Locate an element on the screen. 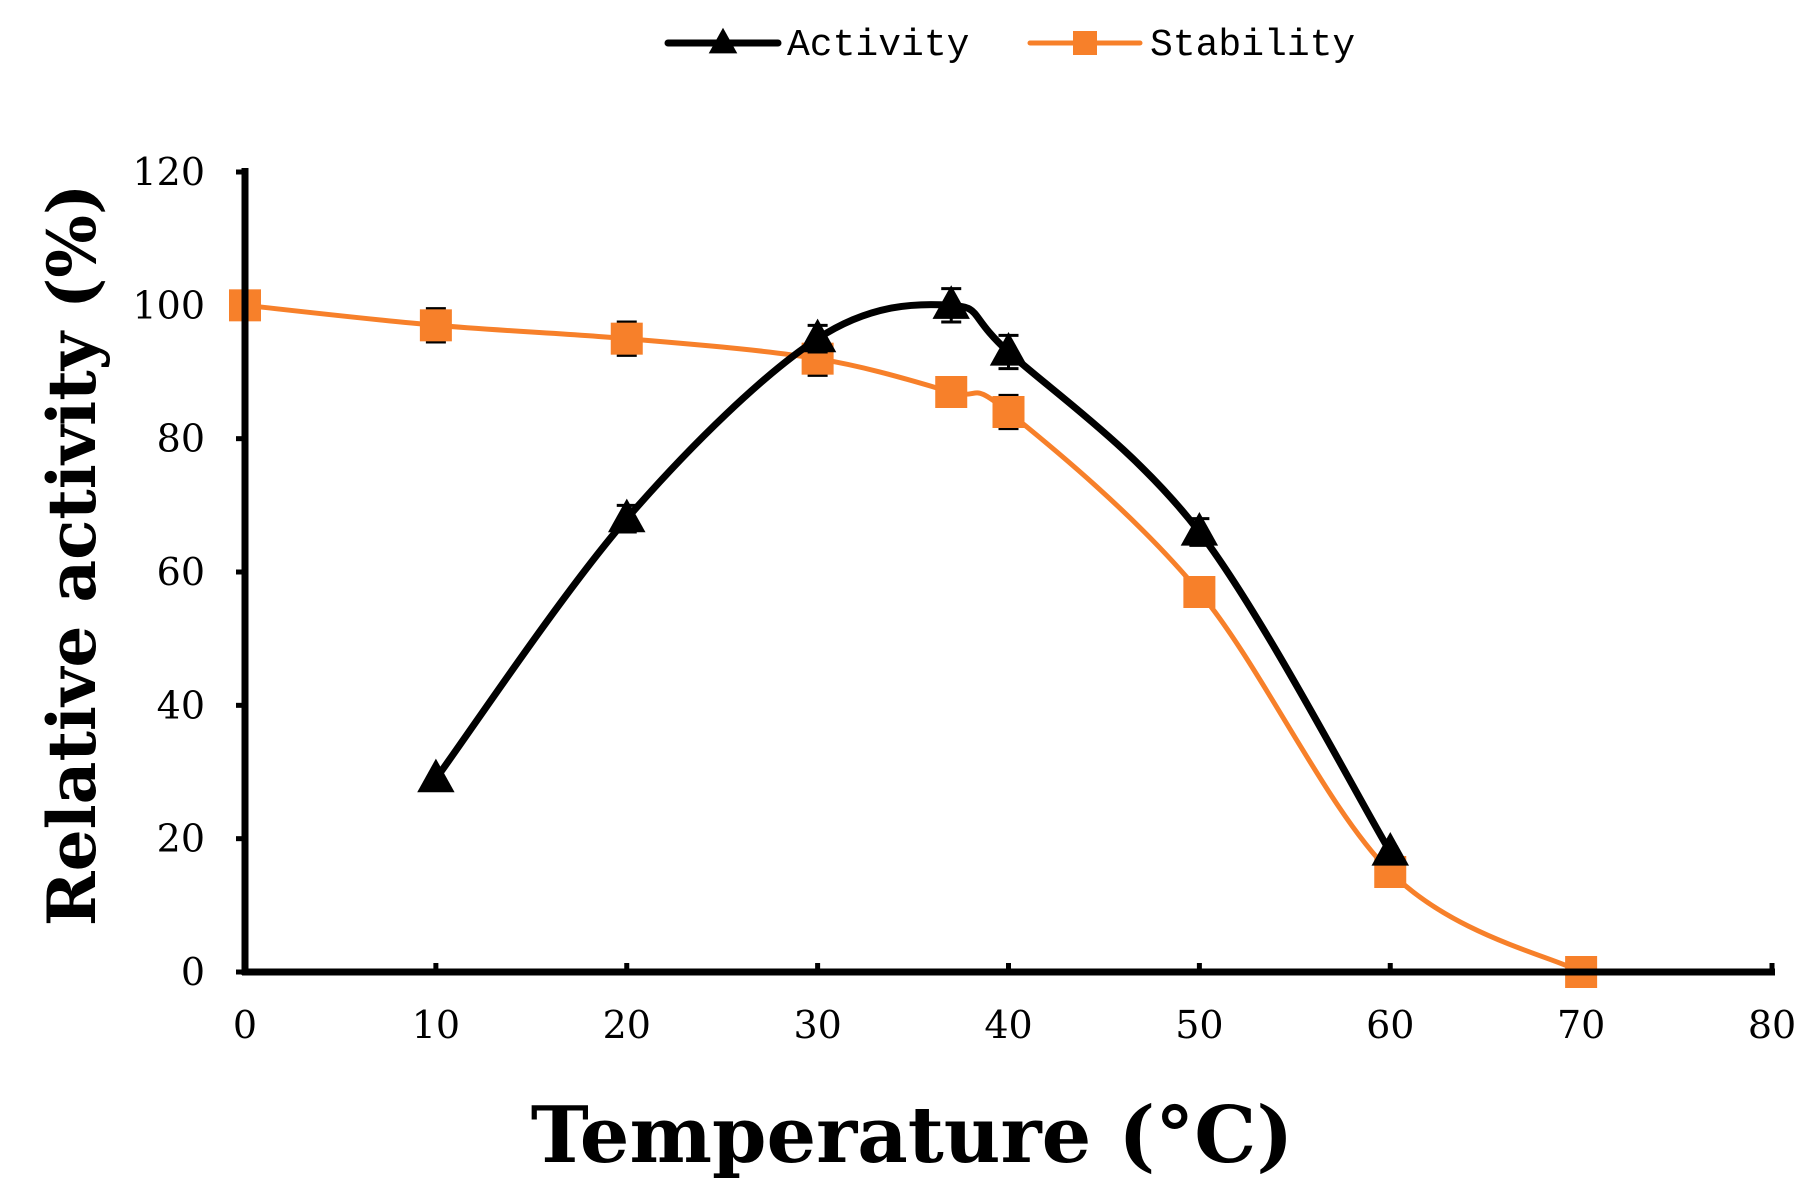  y-tick-label: 0 is located at coordinates (193, 972).